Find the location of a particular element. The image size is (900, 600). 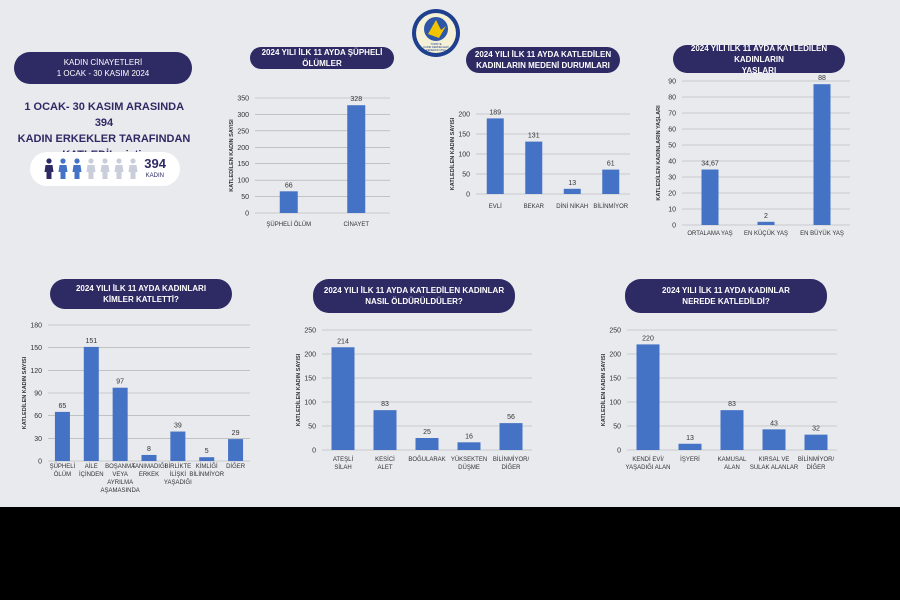

chart-title-line: KİMLER KATLETTİ? is located at coordinates (141, 299).